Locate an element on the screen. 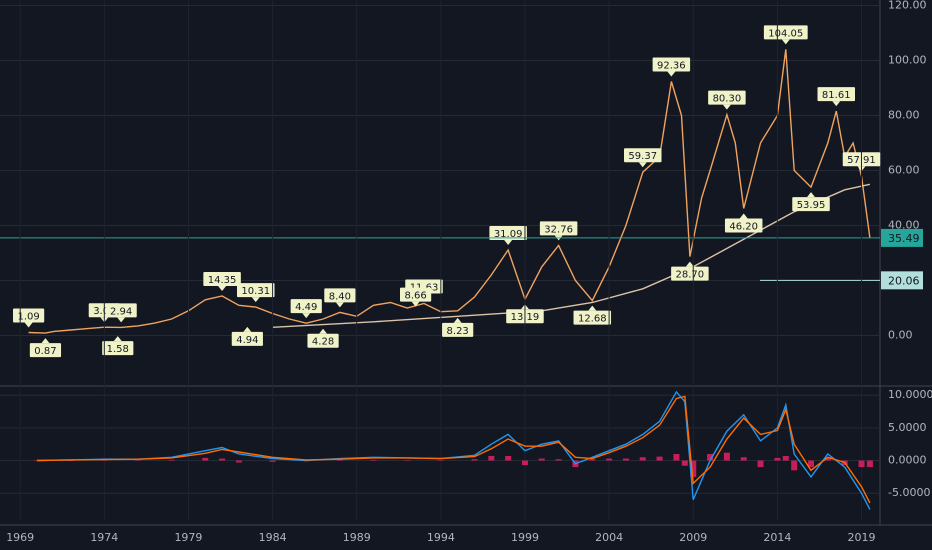 Image resolution: width=932 pixels, height=550 pixels. x-tick-label: 1974 is located at coordinates (104, 537).